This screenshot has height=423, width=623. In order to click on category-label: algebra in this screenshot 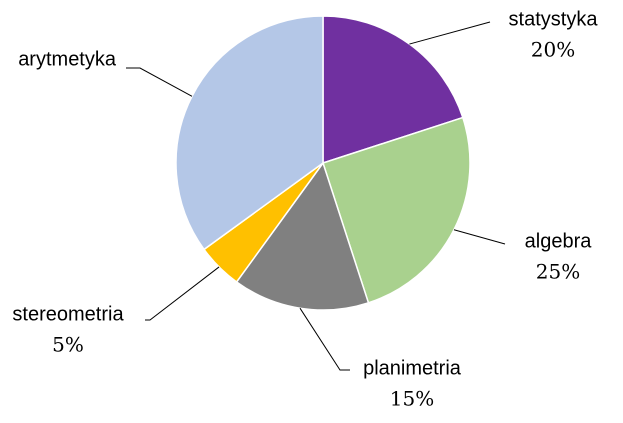, I will do `click(559, 241)`.